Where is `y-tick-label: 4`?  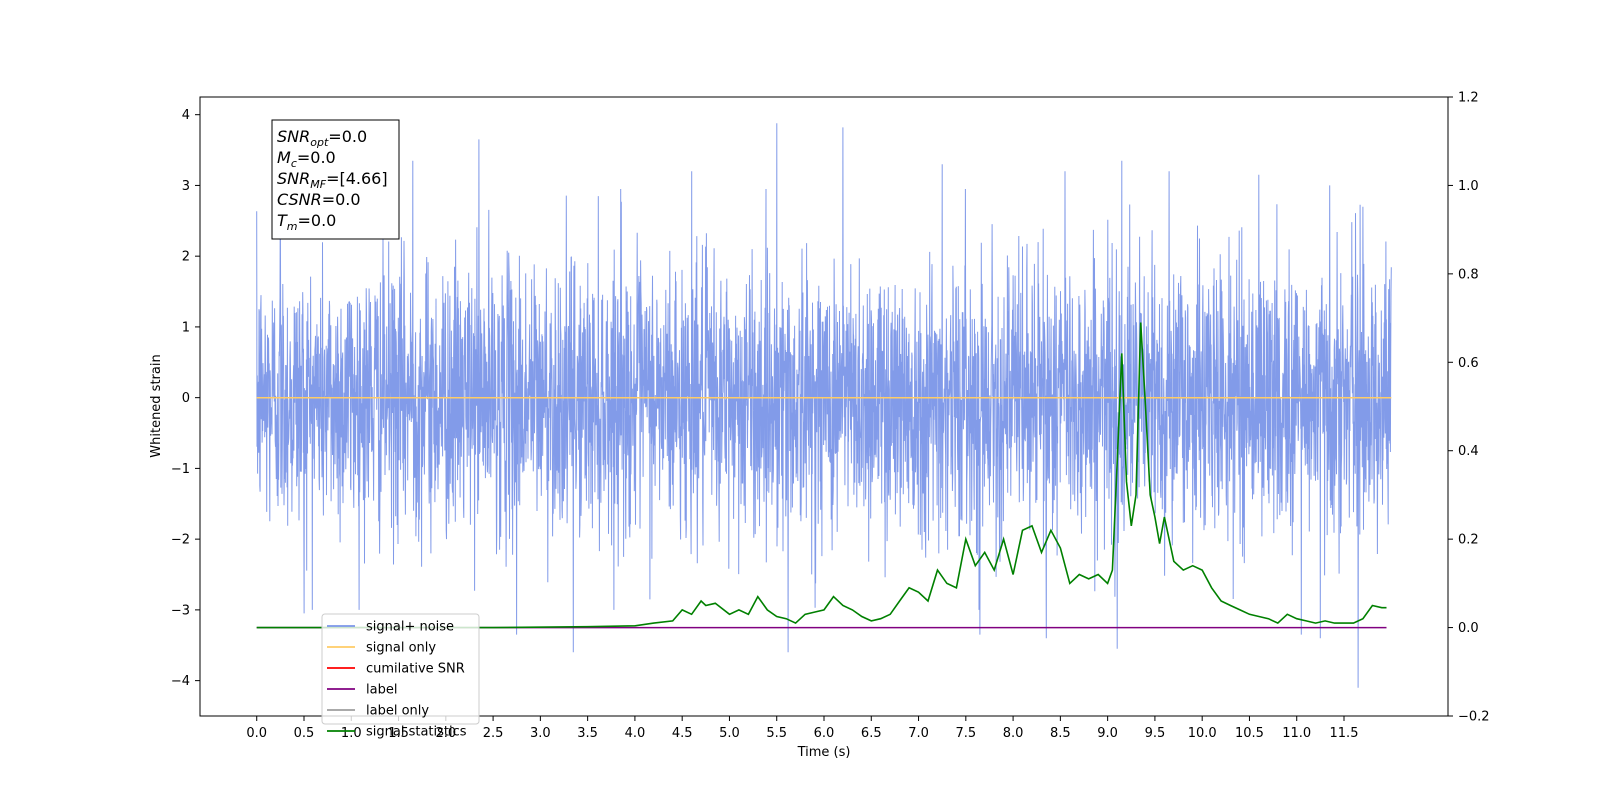 y-tick-label: 4 is located at coordinates (186, 115).